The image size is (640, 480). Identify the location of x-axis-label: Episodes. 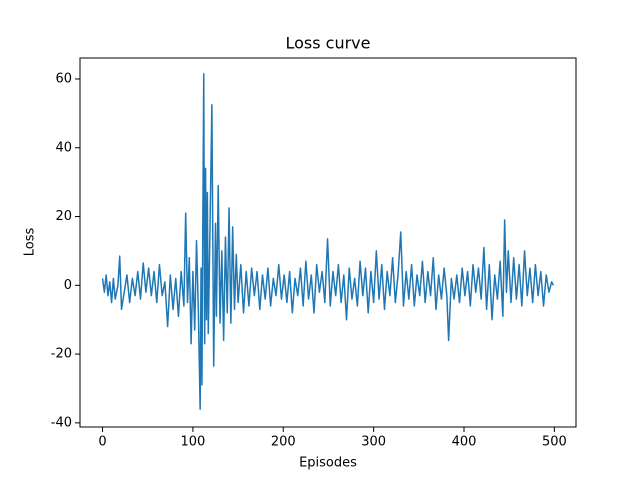
(328, 463).